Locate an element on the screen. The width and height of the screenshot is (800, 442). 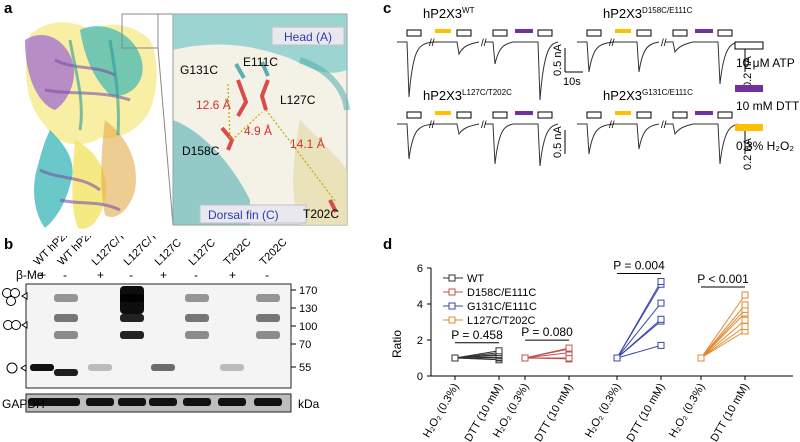
head-label: Head (A) is located at coordinates (308, 37).